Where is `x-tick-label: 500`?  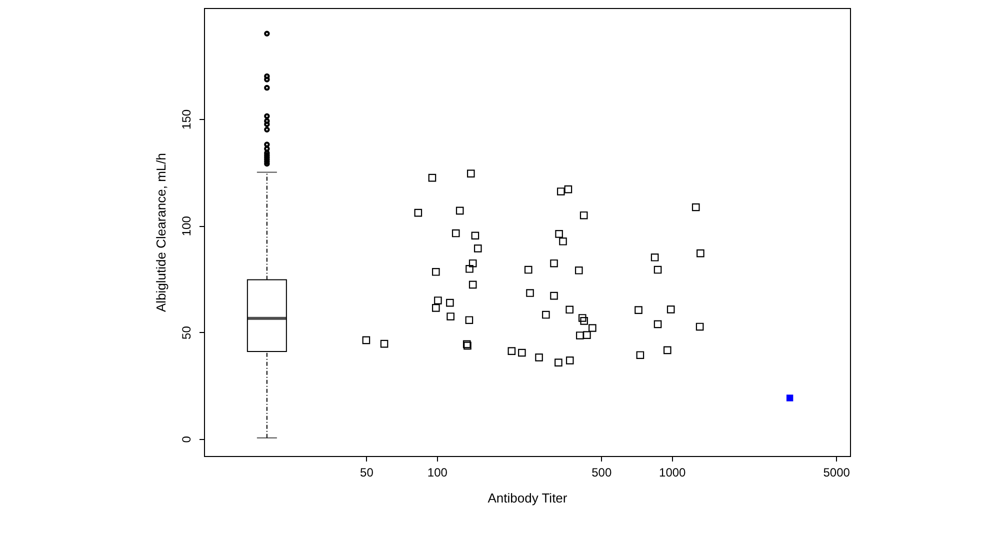 x-tick-label: 500 is located at coordinates (602, 473).